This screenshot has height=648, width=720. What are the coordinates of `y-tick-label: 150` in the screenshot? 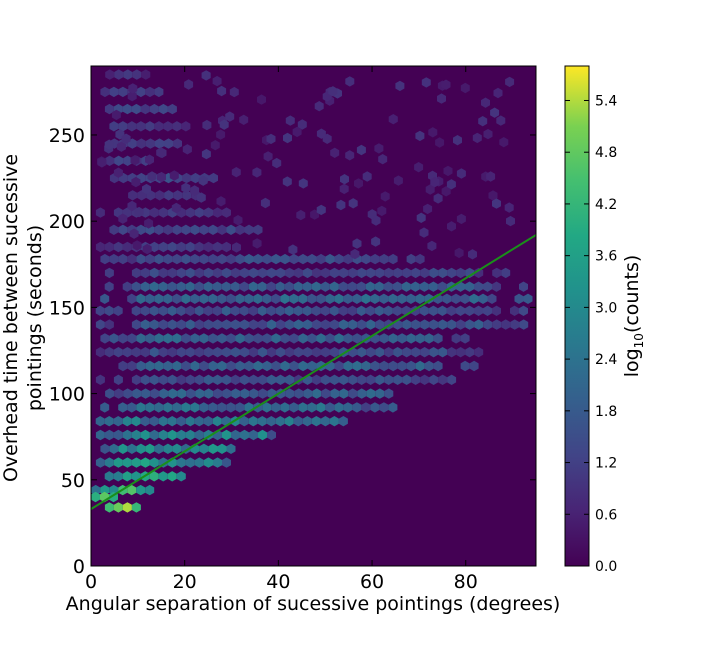 It's located at (67, 308).